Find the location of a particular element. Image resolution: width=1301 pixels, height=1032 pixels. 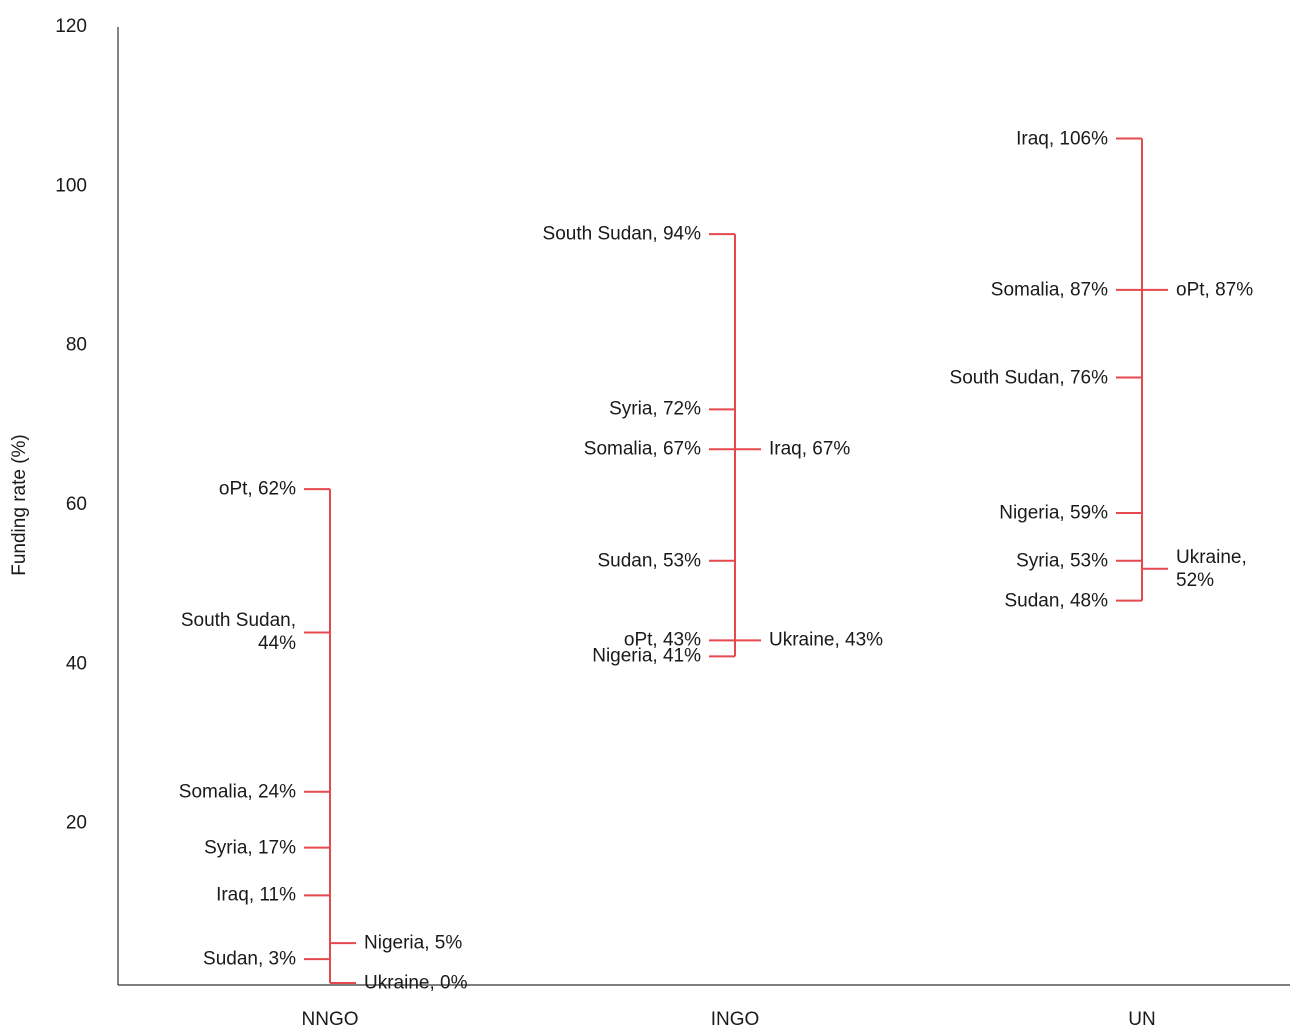

value-label: Ukraine, 43% is located at coordinates (826, 640).